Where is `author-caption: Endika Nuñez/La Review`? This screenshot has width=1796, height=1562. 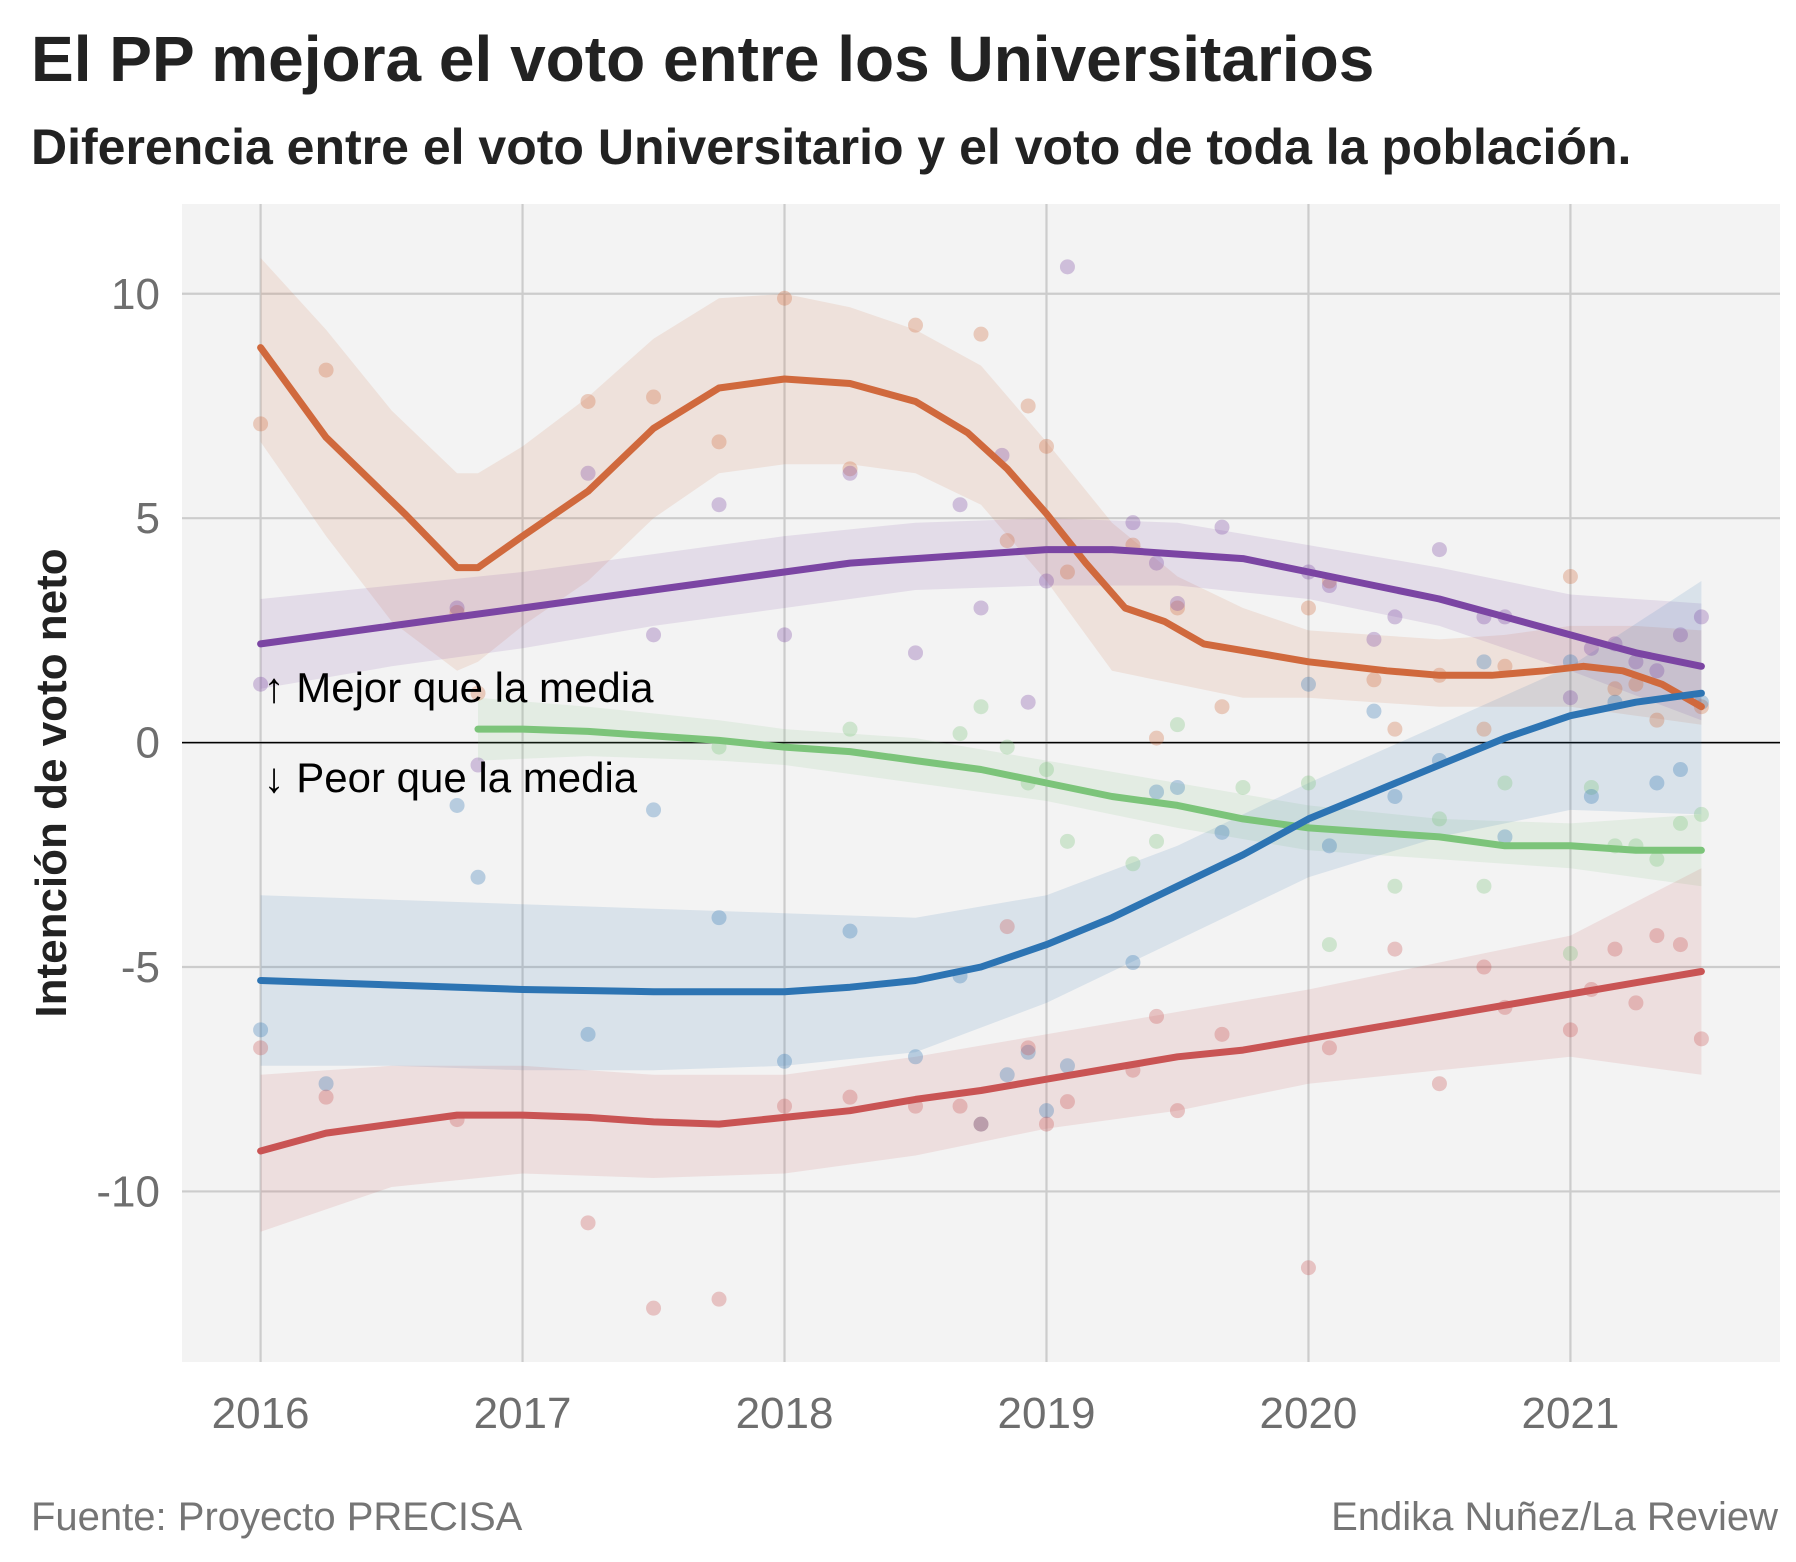
author-caption: Endika Nuñez/La Review is located at coordinates (1554, 1517).